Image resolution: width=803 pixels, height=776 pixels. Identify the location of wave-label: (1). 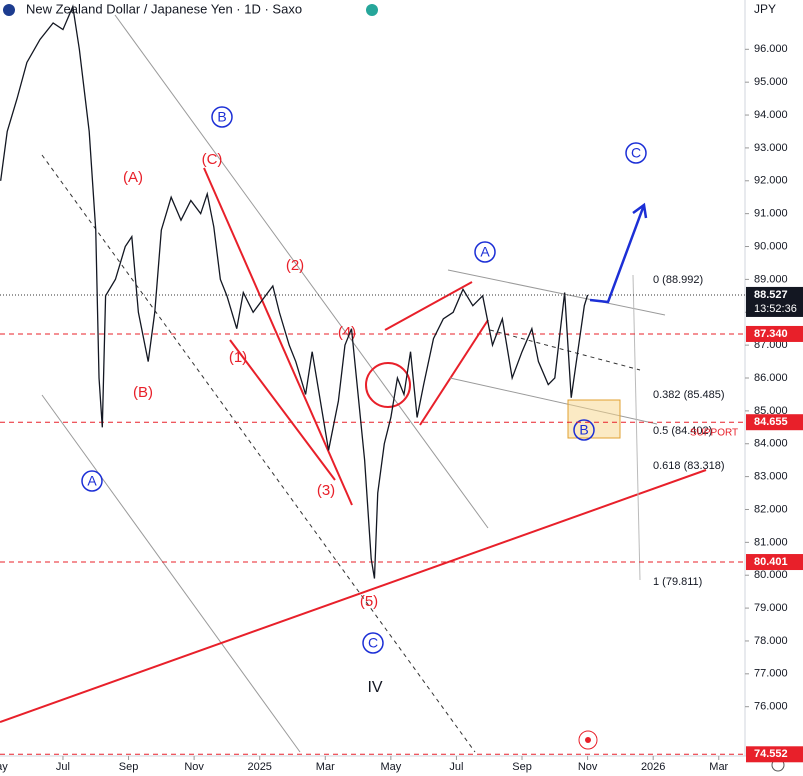
(238, 357).